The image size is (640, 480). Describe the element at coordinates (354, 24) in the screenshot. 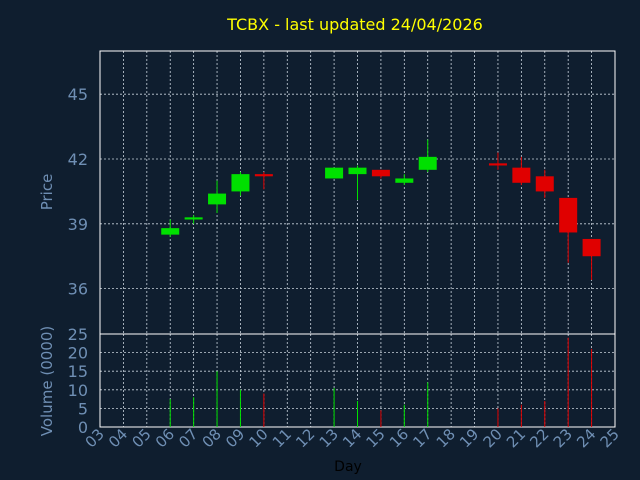

I see `chart-title: TCBX - last updated 24/04/2026` at that location.